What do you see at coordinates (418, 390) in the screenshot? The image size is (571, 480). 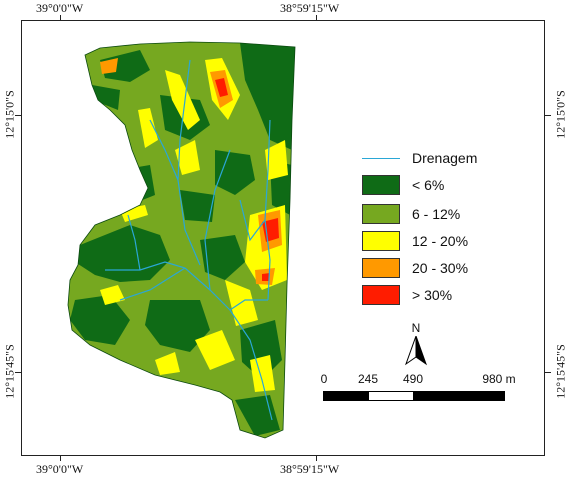 I see `scale-bar: 0 245 490 980 m` at bounding box center [418, 390].